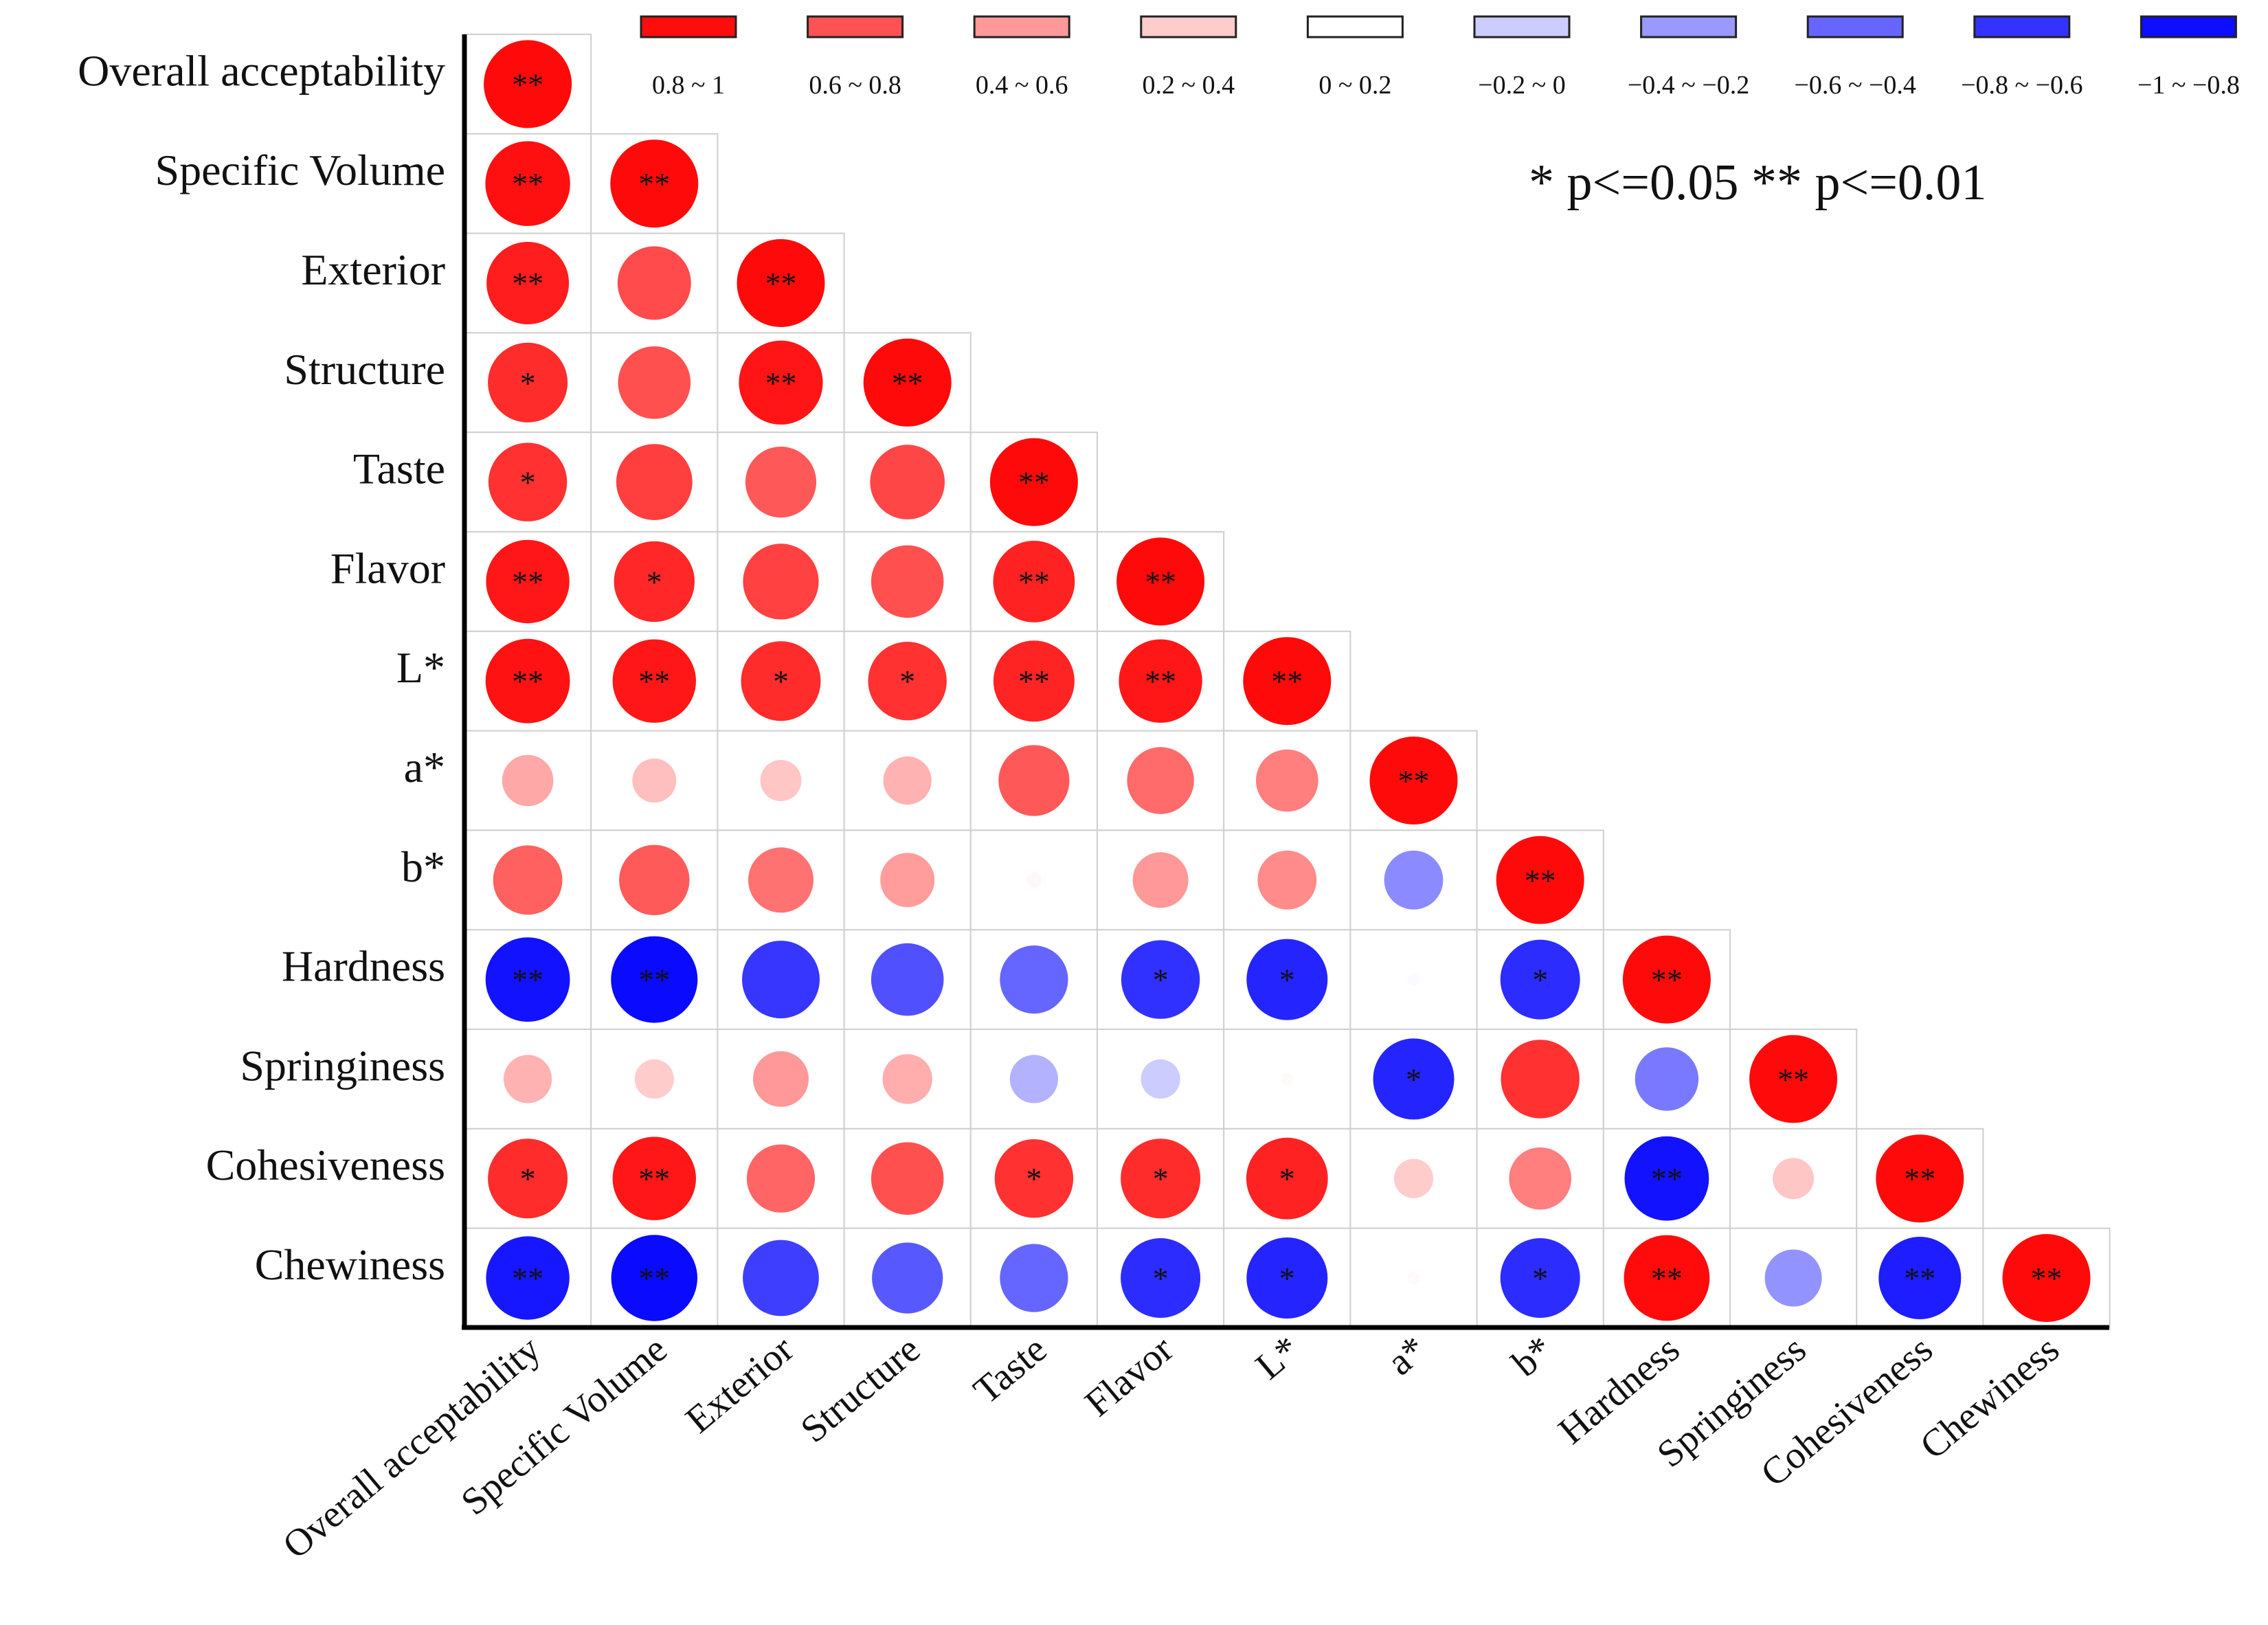 This screenshot has width=2268, height=1625. Describe the element at coordinates (1540, 1079) in the screenshot. I see `corr-circle-springiness-b-star` at that location.